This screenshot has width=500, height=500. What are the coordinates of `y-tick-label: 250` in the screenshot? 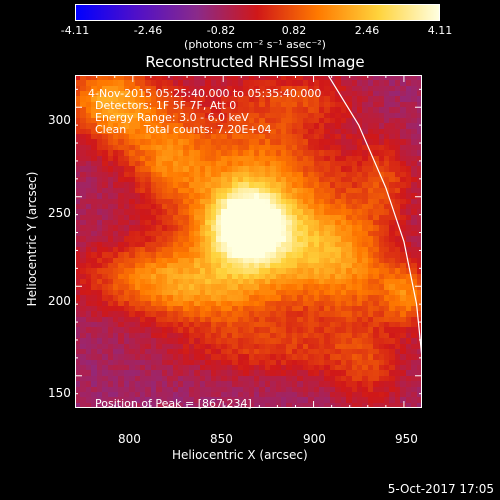 It's located at (59, 213).